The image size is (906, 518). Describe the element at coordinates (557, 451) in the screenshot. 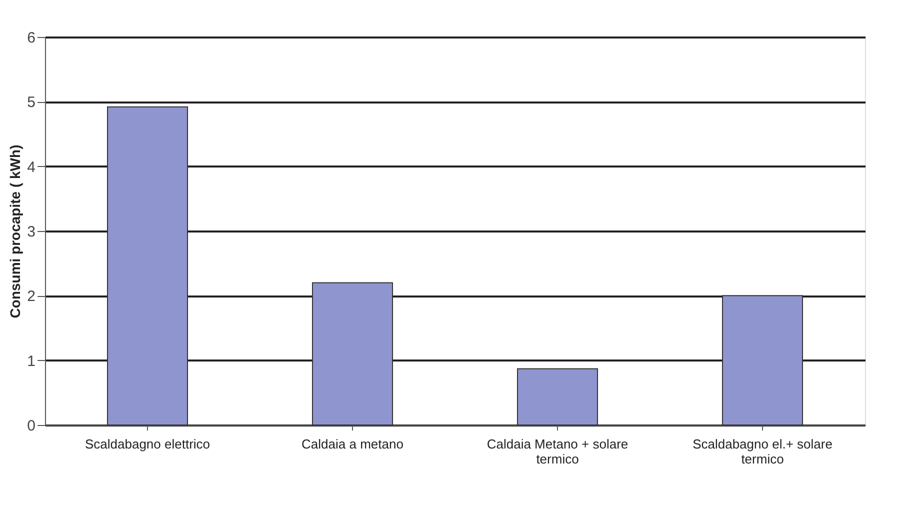

I see `x-tick-label: Caldaia Metano + solare termico` at that location.